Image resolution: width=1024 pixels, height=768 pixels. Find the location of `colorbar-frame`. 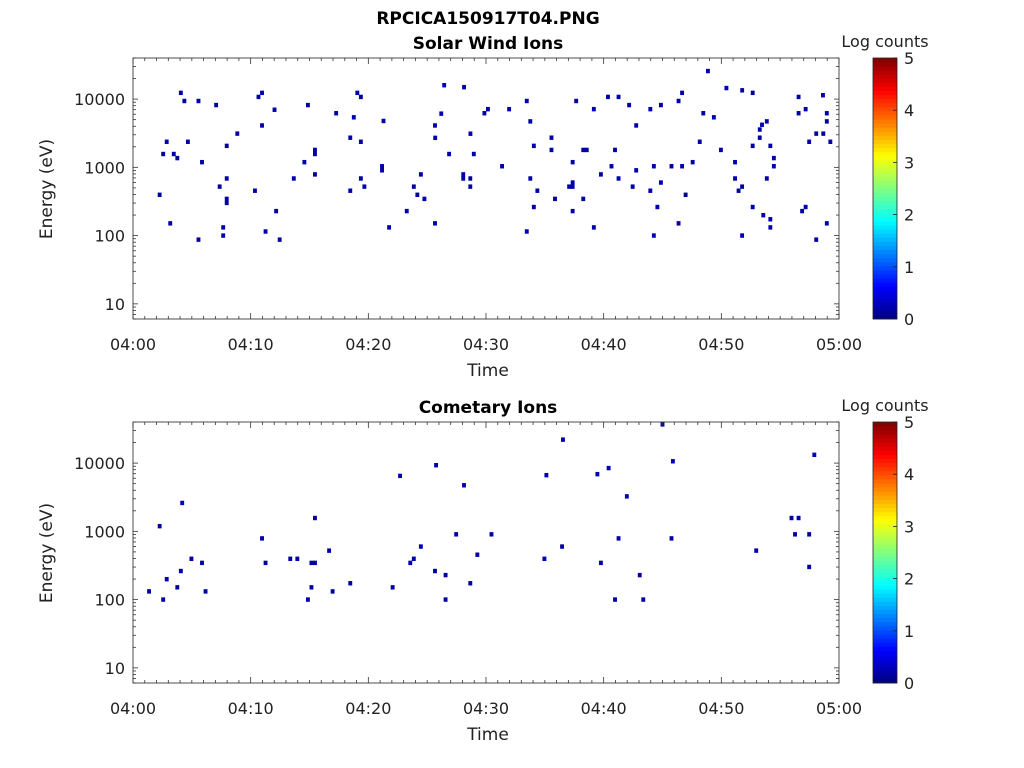

colorbar-frame is located at coordinates (885, 552).